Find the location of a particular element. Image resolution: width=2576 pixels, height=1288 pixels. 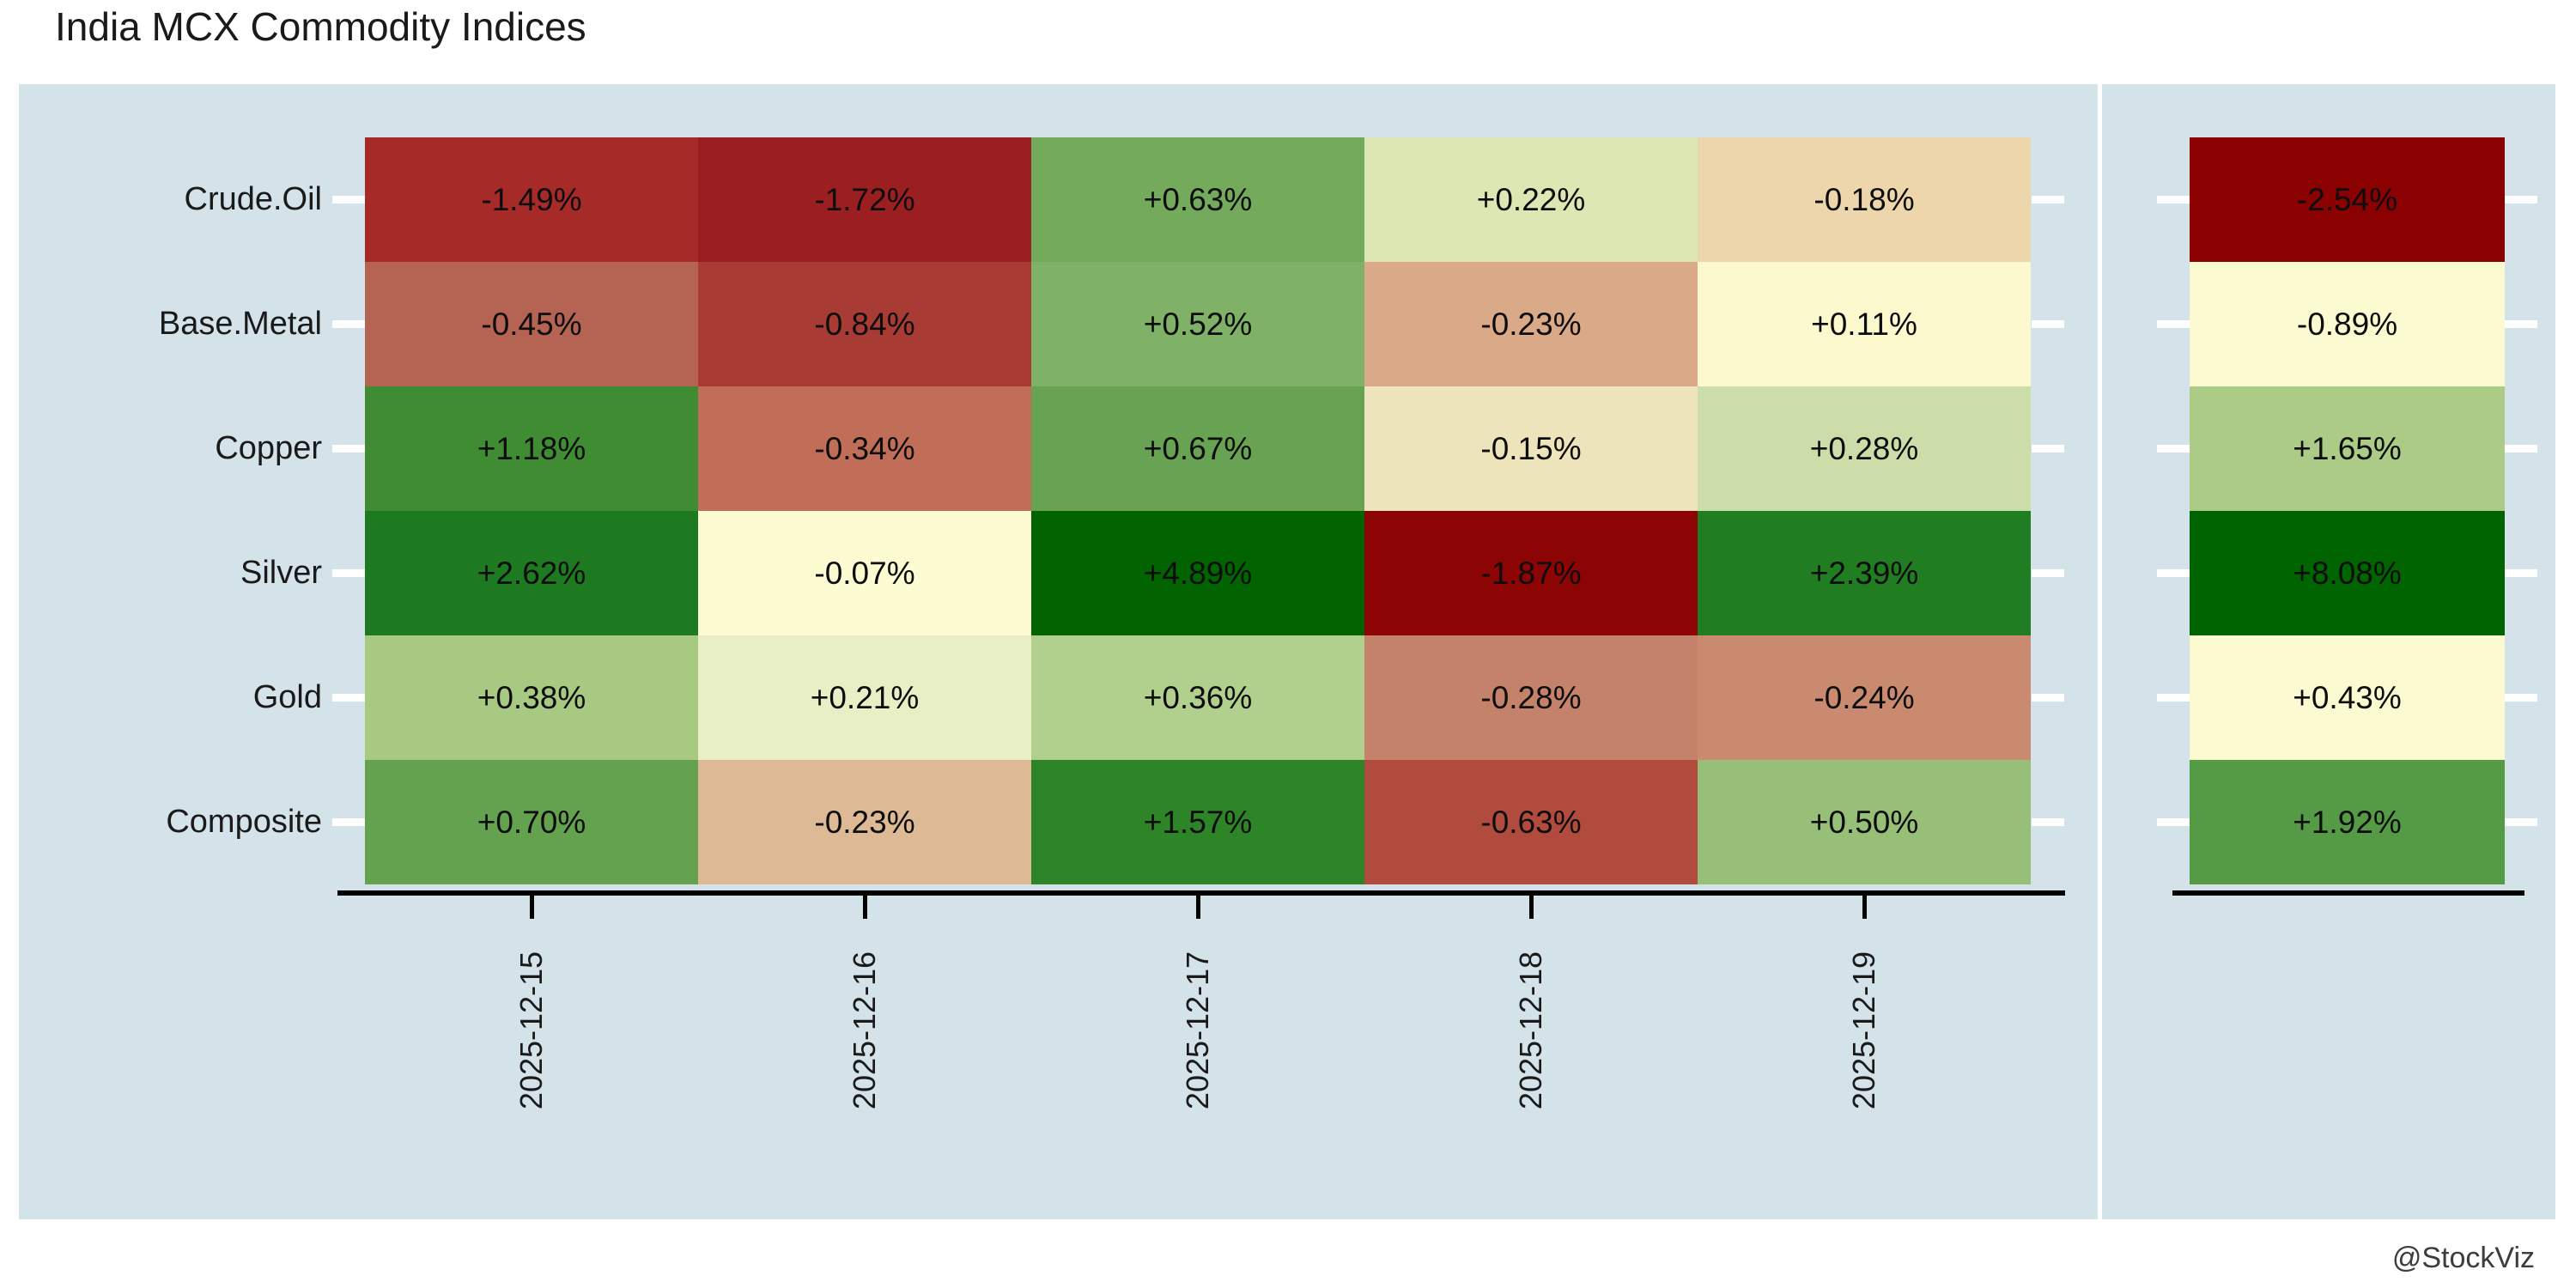

heatmap-cell: +1.18% is located at coordinates (532, 448).